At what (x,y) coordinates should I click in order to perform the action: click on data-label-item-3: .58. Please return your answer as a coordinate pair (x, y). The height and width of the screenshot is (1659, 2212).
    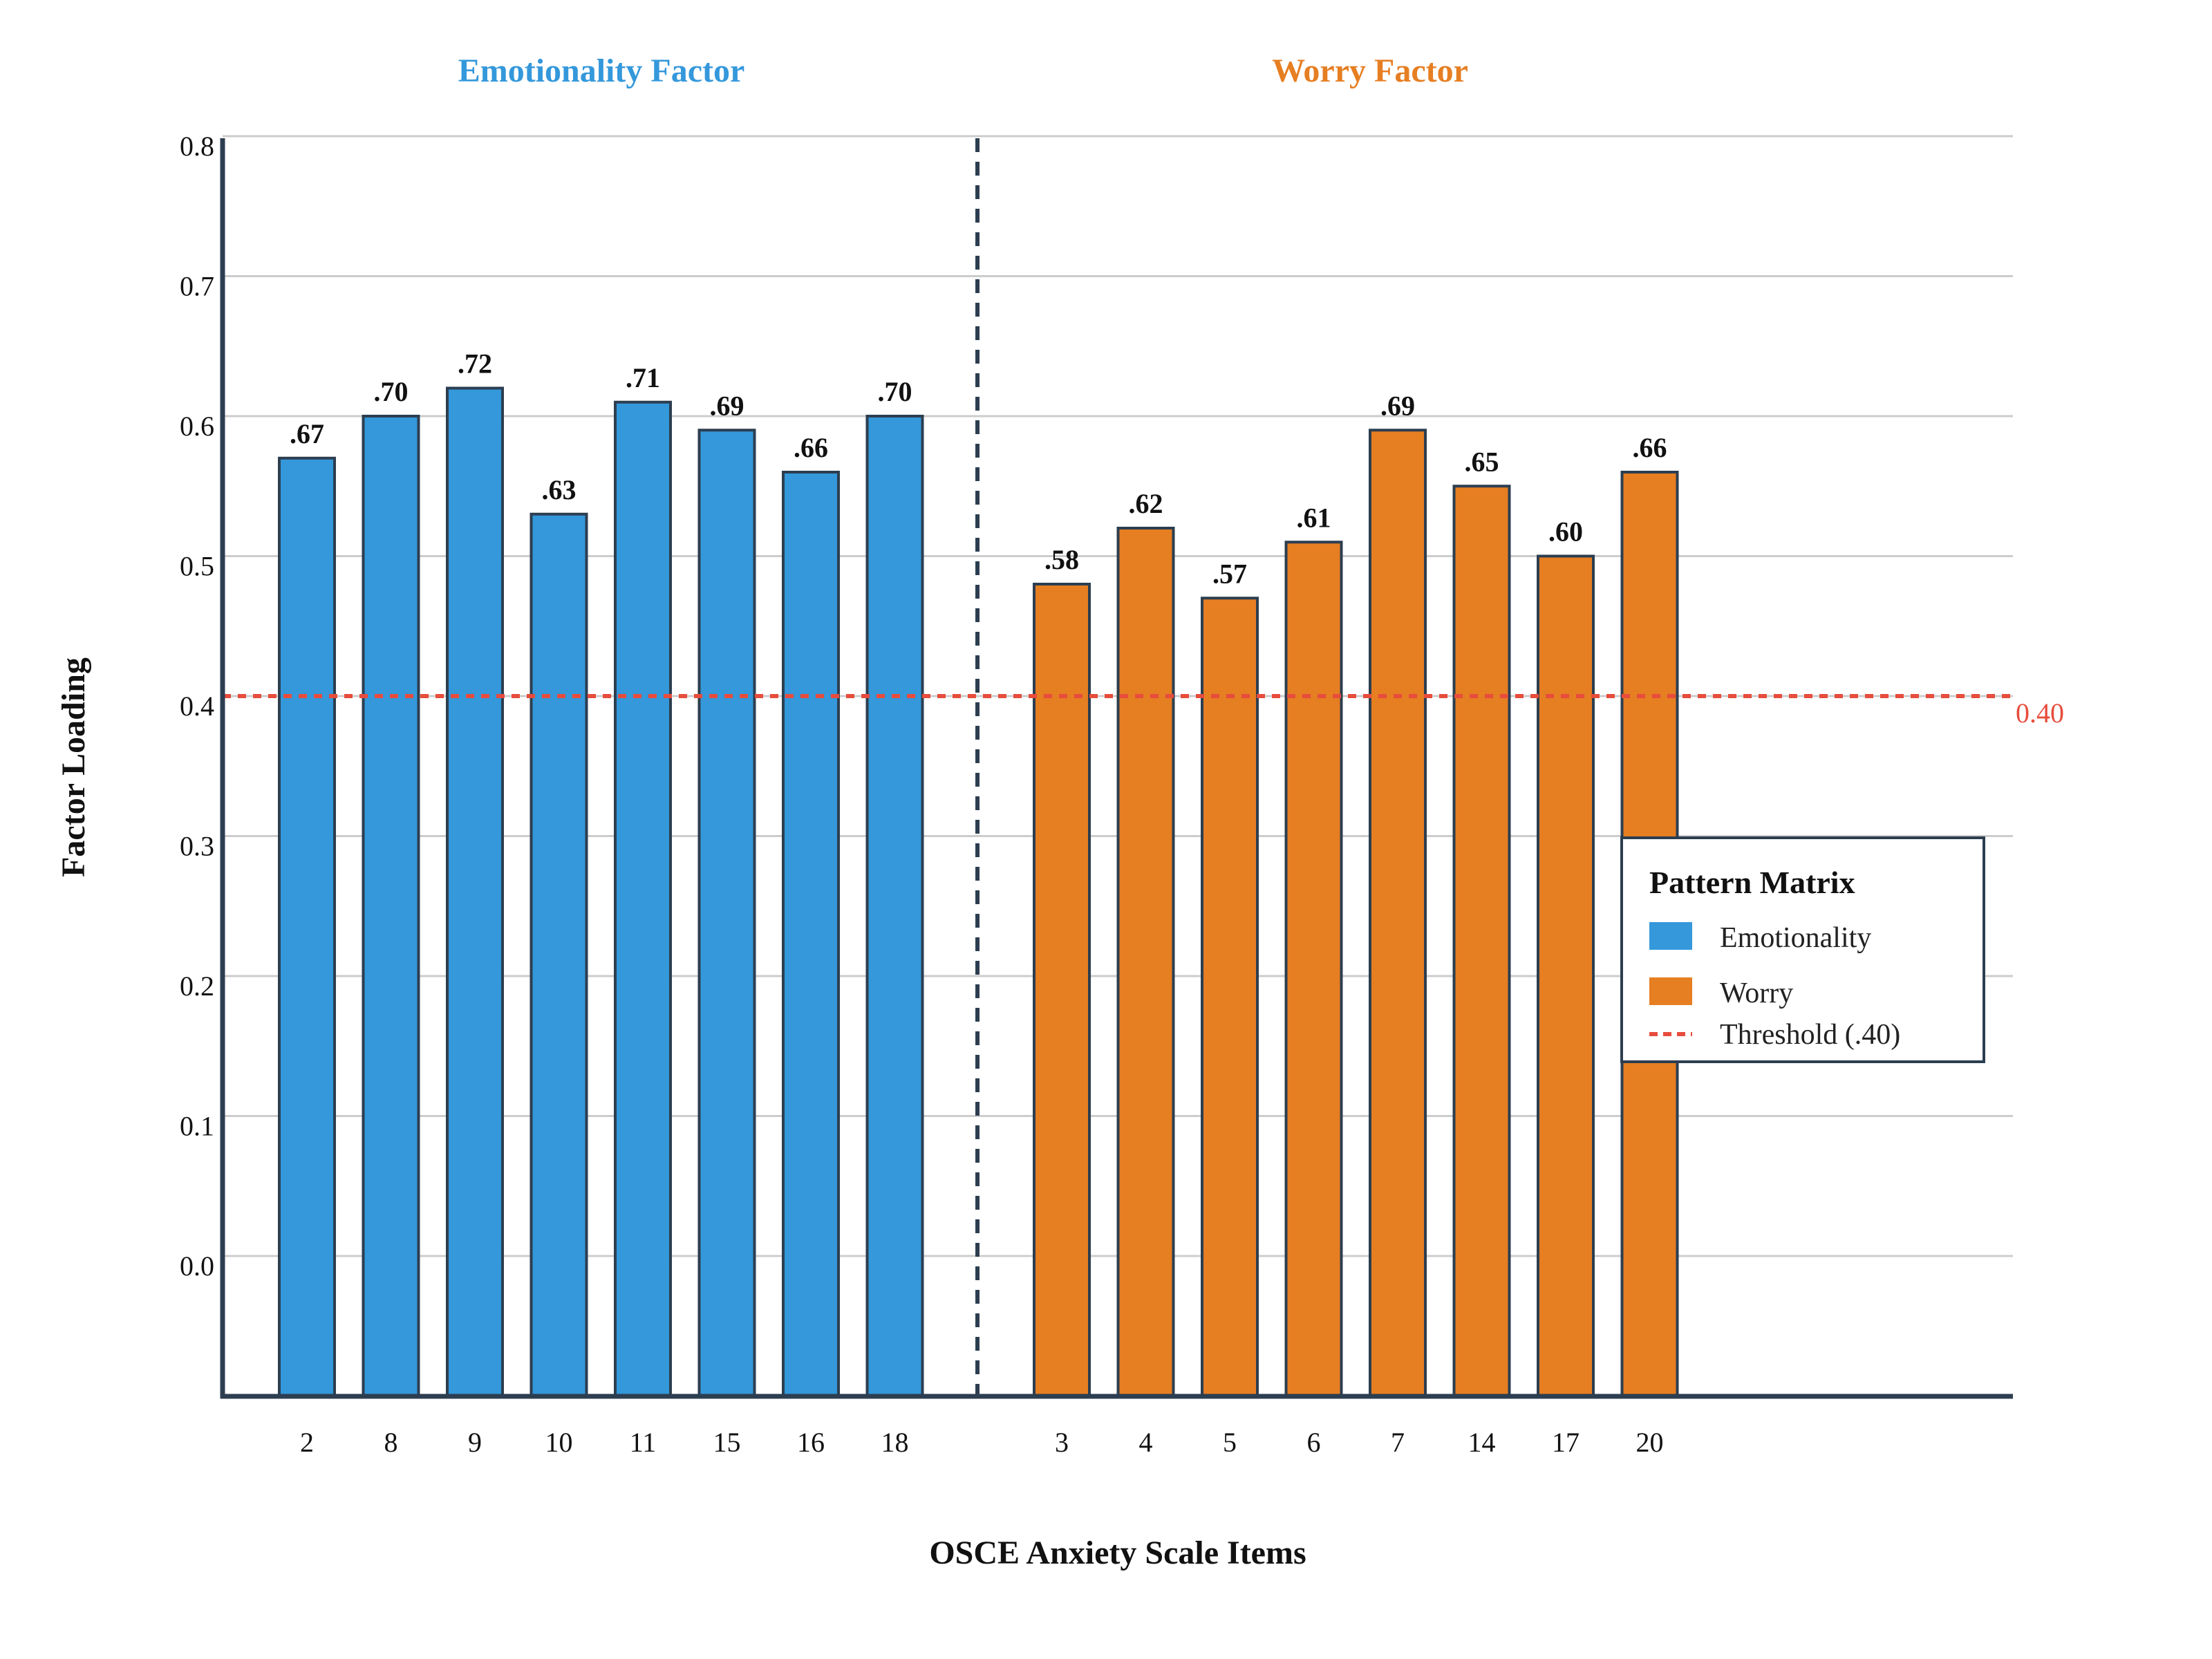
    Looking at the image, I should click on (1061, 559).